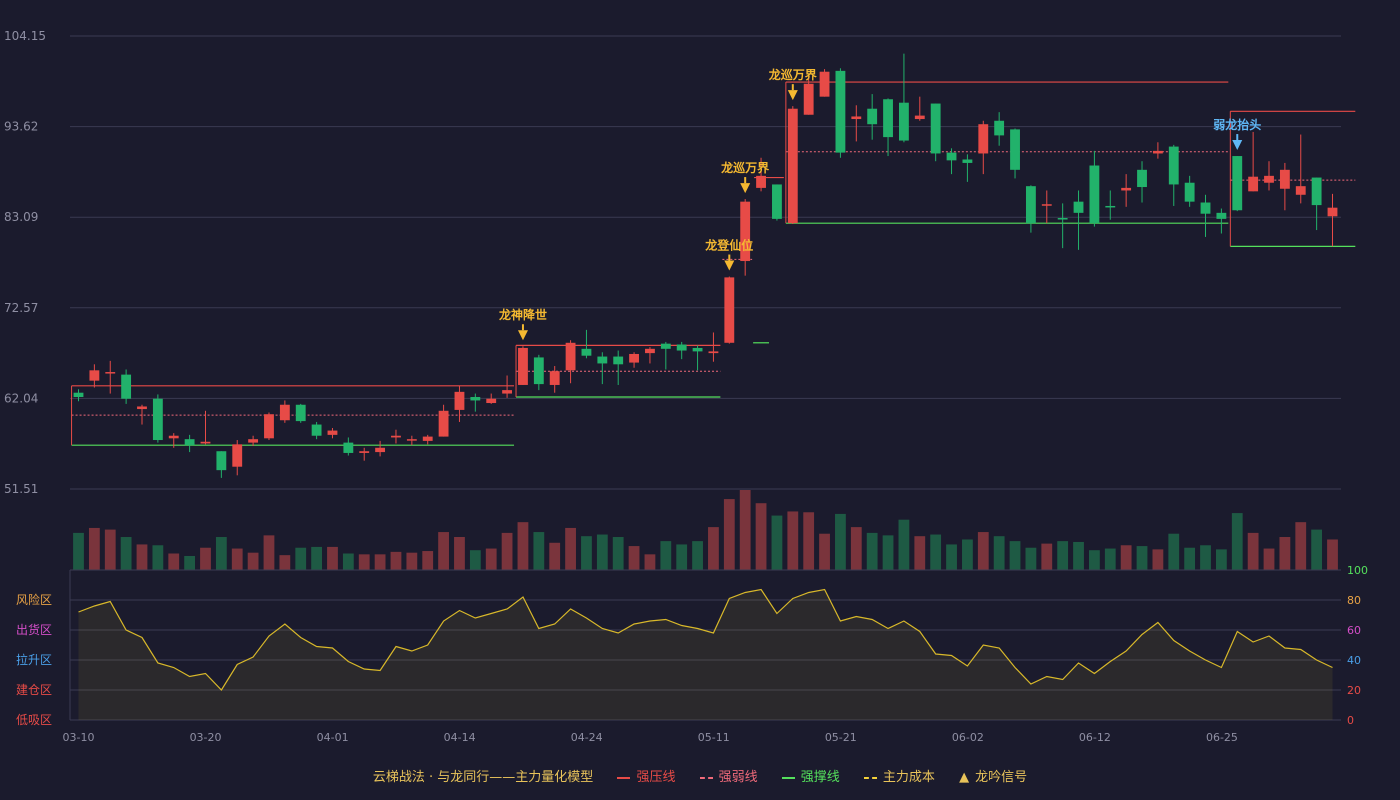  What do you see at coordinates (34, 720) in the screenshot?
I see `zone-label: 低吸区` at bounding box center [34, 720].